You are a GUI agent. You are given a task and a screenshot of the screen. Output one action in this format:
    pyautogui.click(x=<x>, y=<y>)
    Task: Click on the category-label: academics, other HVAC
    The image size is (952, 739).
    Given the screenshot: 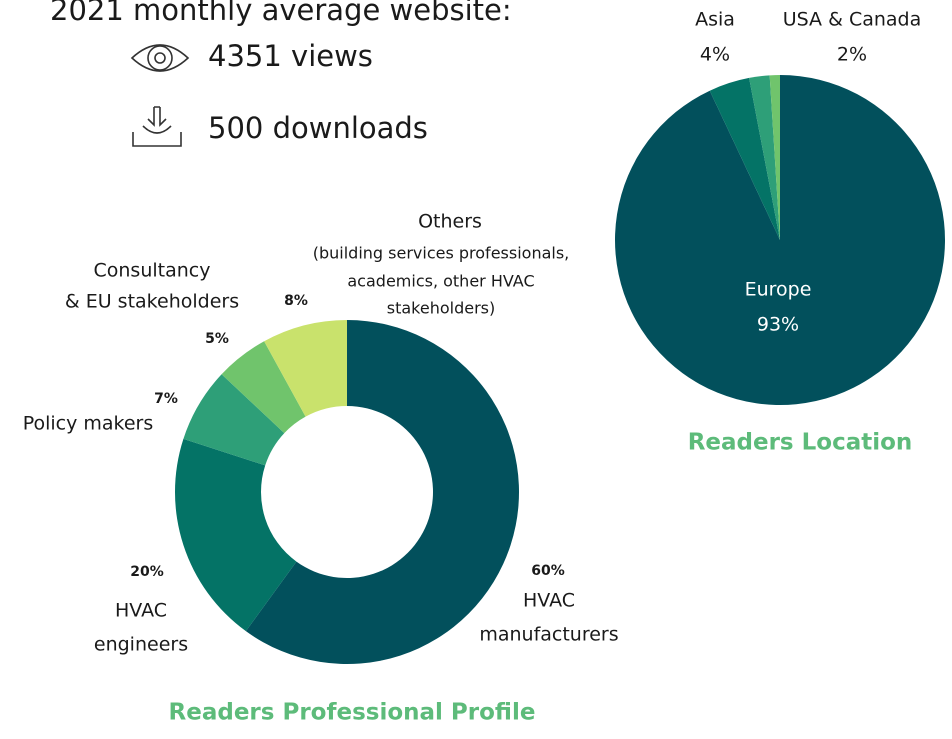 What is the action you would take?
    pyautogui.click(x=440, y=281)
    